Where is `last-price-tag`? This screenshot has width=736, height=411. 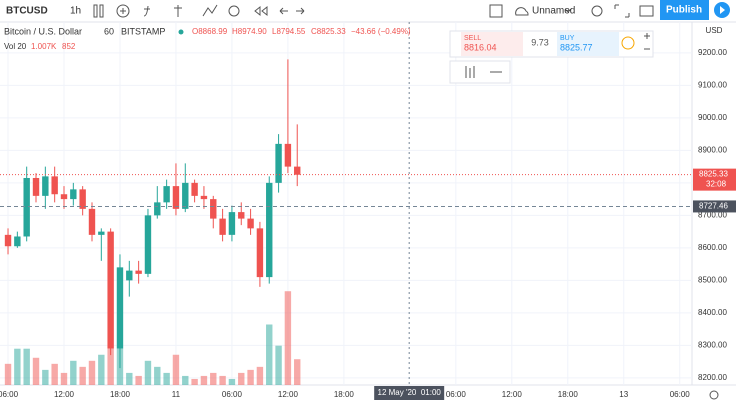
last-price-tag is located at coordinates (714, 179).